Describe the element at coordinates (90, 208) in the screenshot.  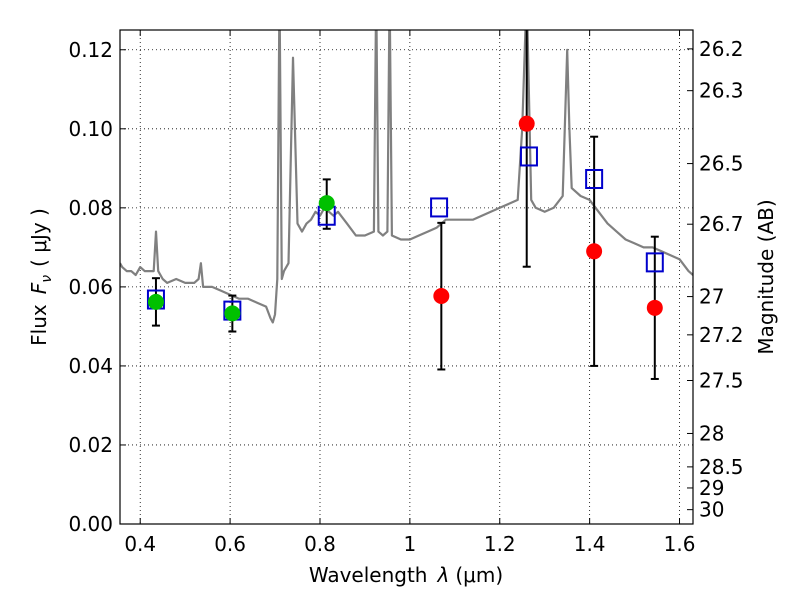
I see `y-tick-label: 0.08` at that location.